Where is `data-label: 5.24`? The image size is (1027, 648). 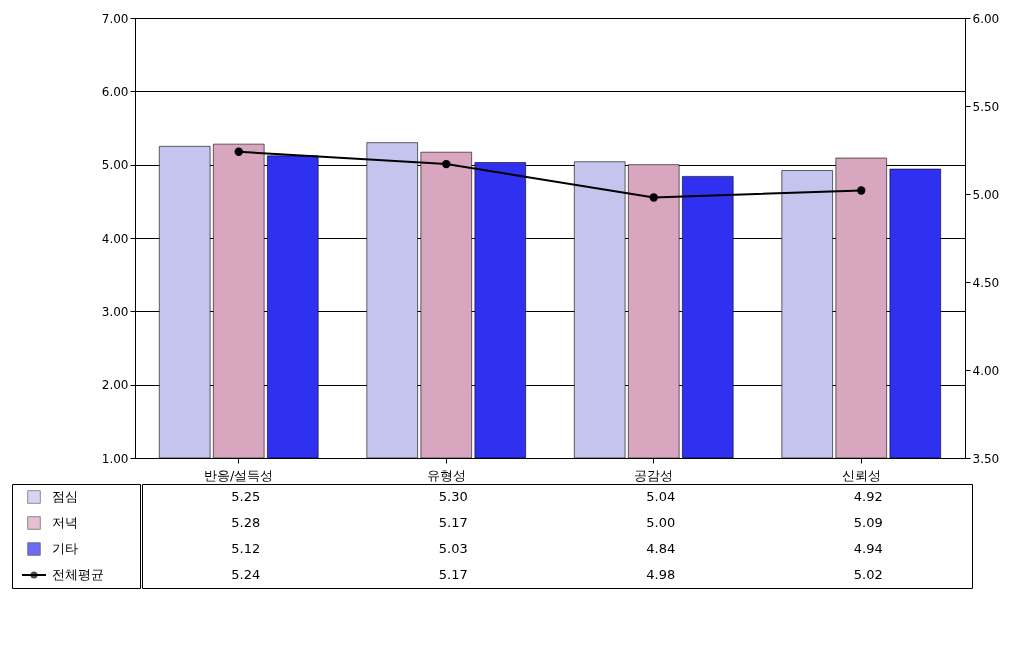 data-label: 5.24 is located at coordinates (246, 574).